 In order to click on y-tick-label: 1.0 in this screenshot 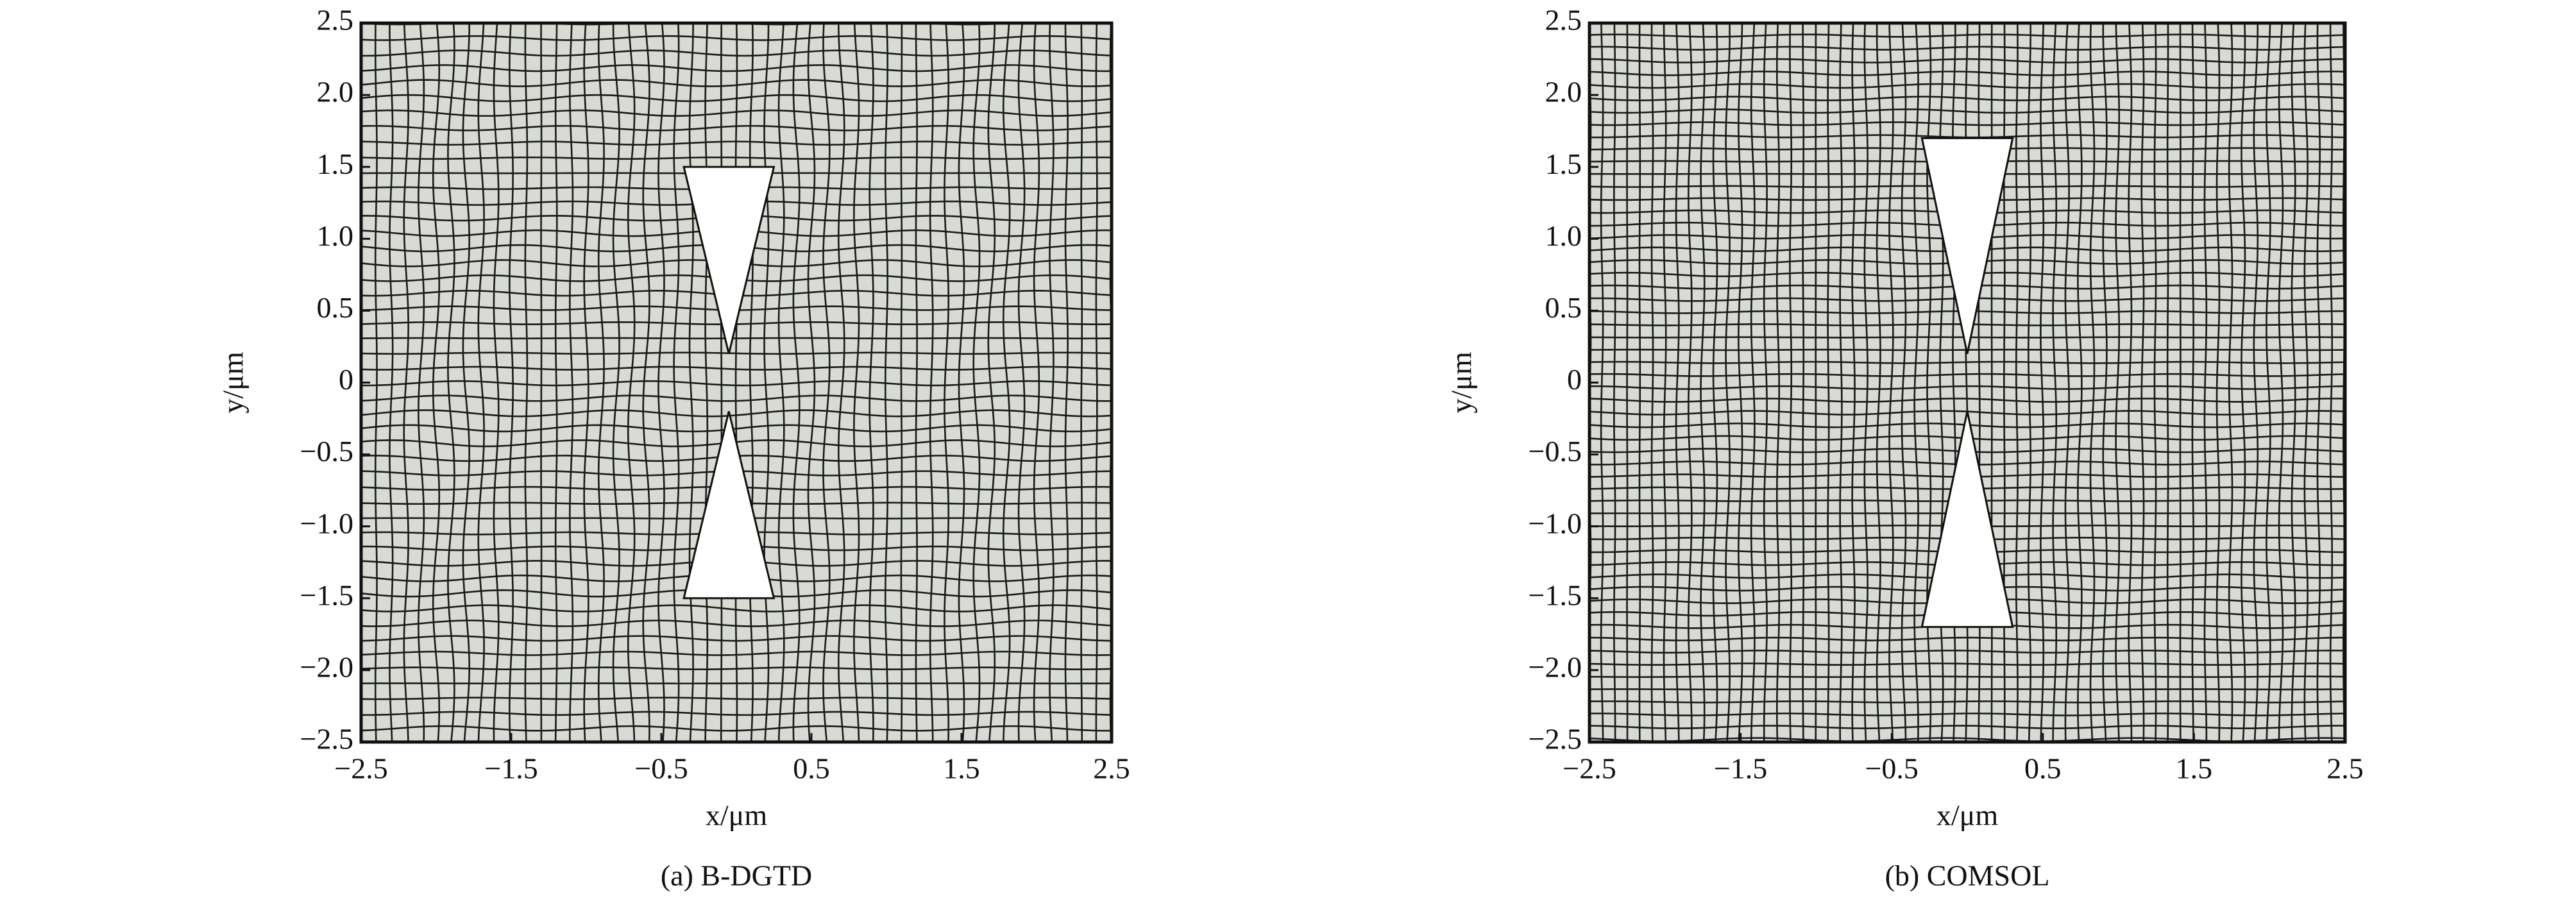, I will do `click(1563, 236)`.